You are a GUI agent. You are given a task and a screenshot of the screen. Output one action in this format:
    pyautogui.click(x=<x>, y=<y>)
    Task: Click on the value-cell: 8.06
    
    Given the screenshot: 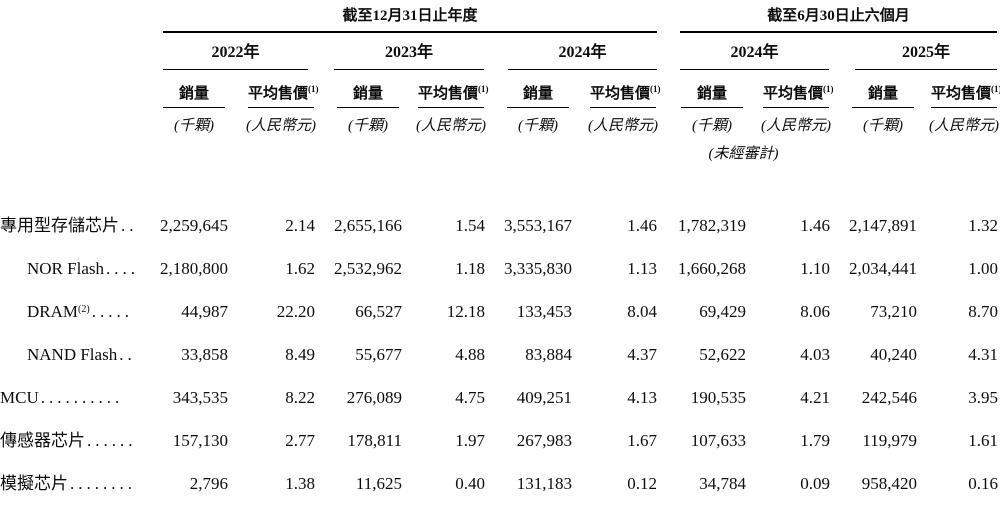 What is the action you would take?
    pyautogui.click(x=815, y=311)
    